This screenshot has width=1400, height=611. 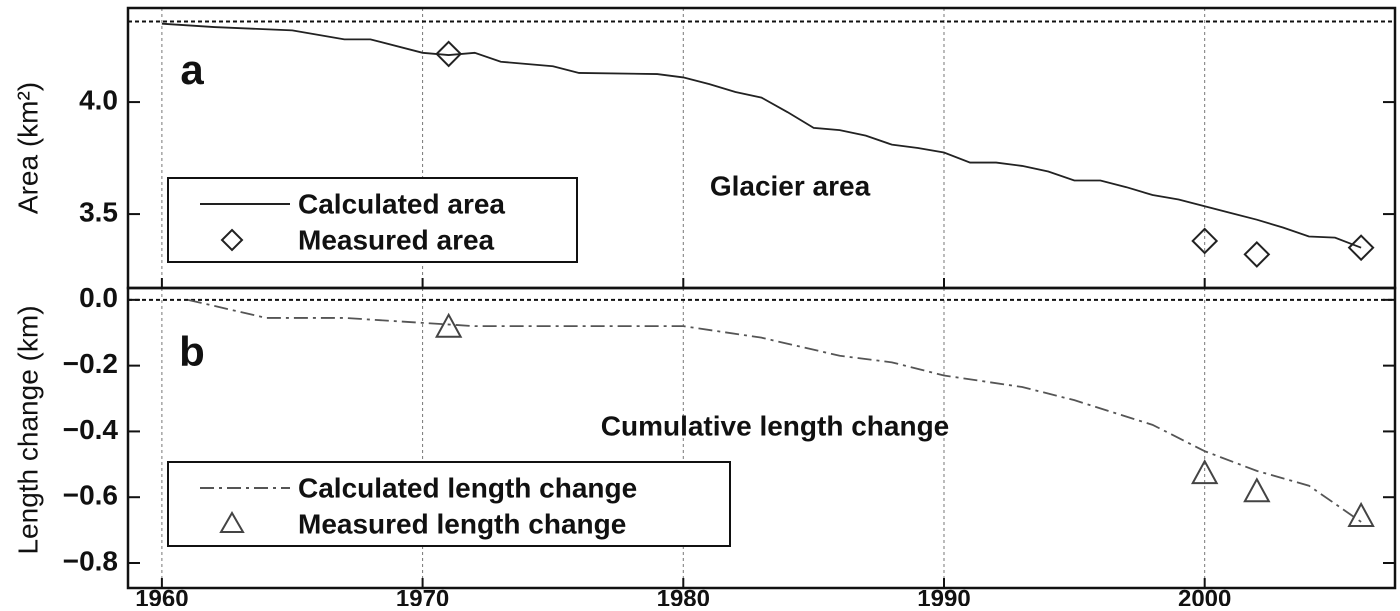 What do you see at coordinates (90, 495) in the screenshot?
I see `y-tick-label: −0.6` at bounding box center [90, 495].